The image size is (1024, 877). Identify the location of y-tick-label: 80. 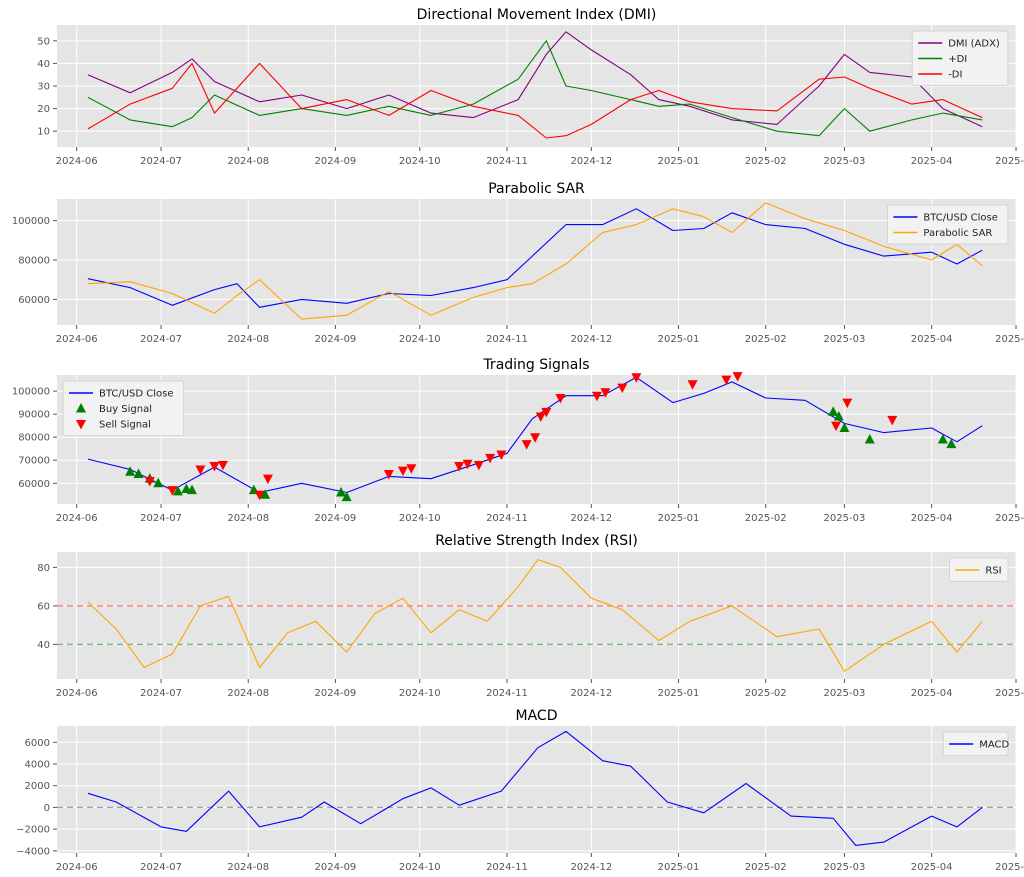
(43, 568).